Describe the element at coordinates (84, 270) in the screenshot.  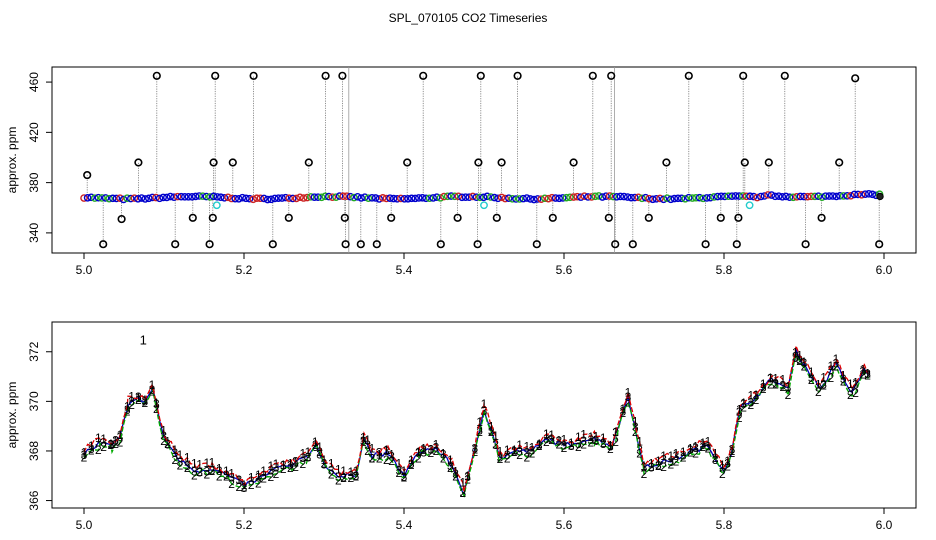
I see `x-tick-label: 5.0` at that location.